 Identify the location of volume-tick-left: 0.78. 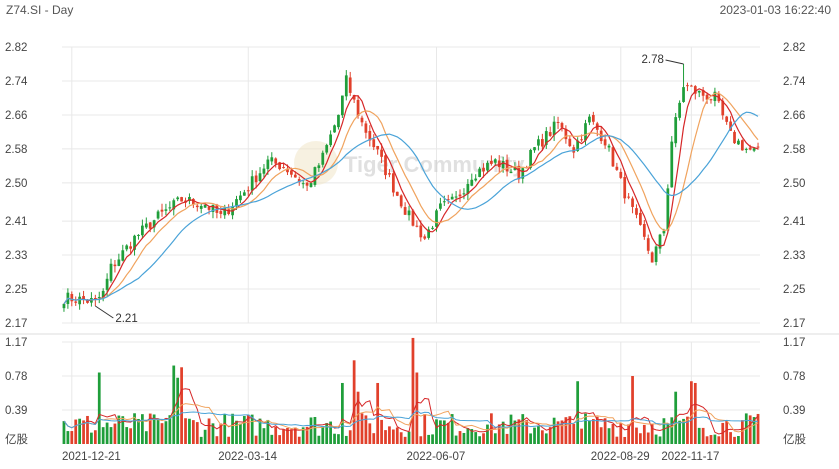
(16, 377).